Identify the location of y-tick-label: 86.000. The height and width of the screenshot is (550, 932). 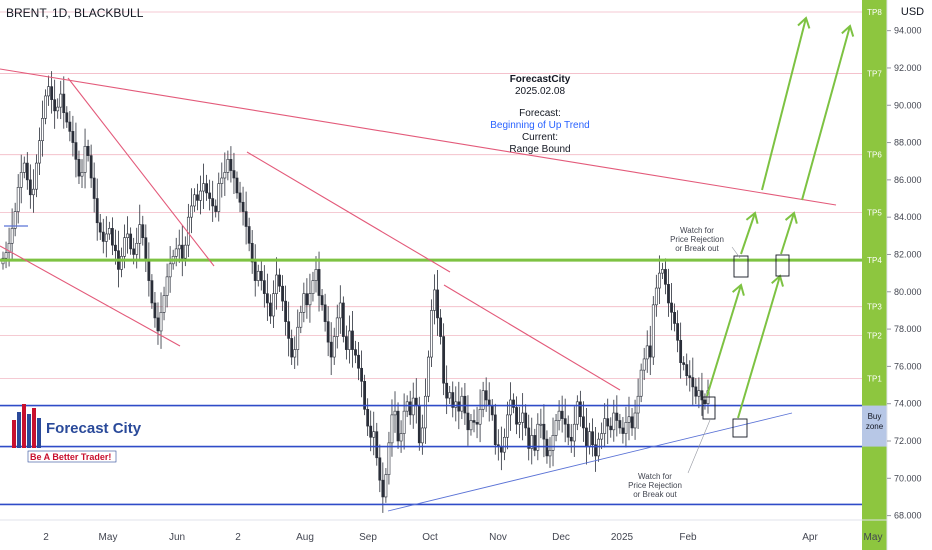
(908, 180).